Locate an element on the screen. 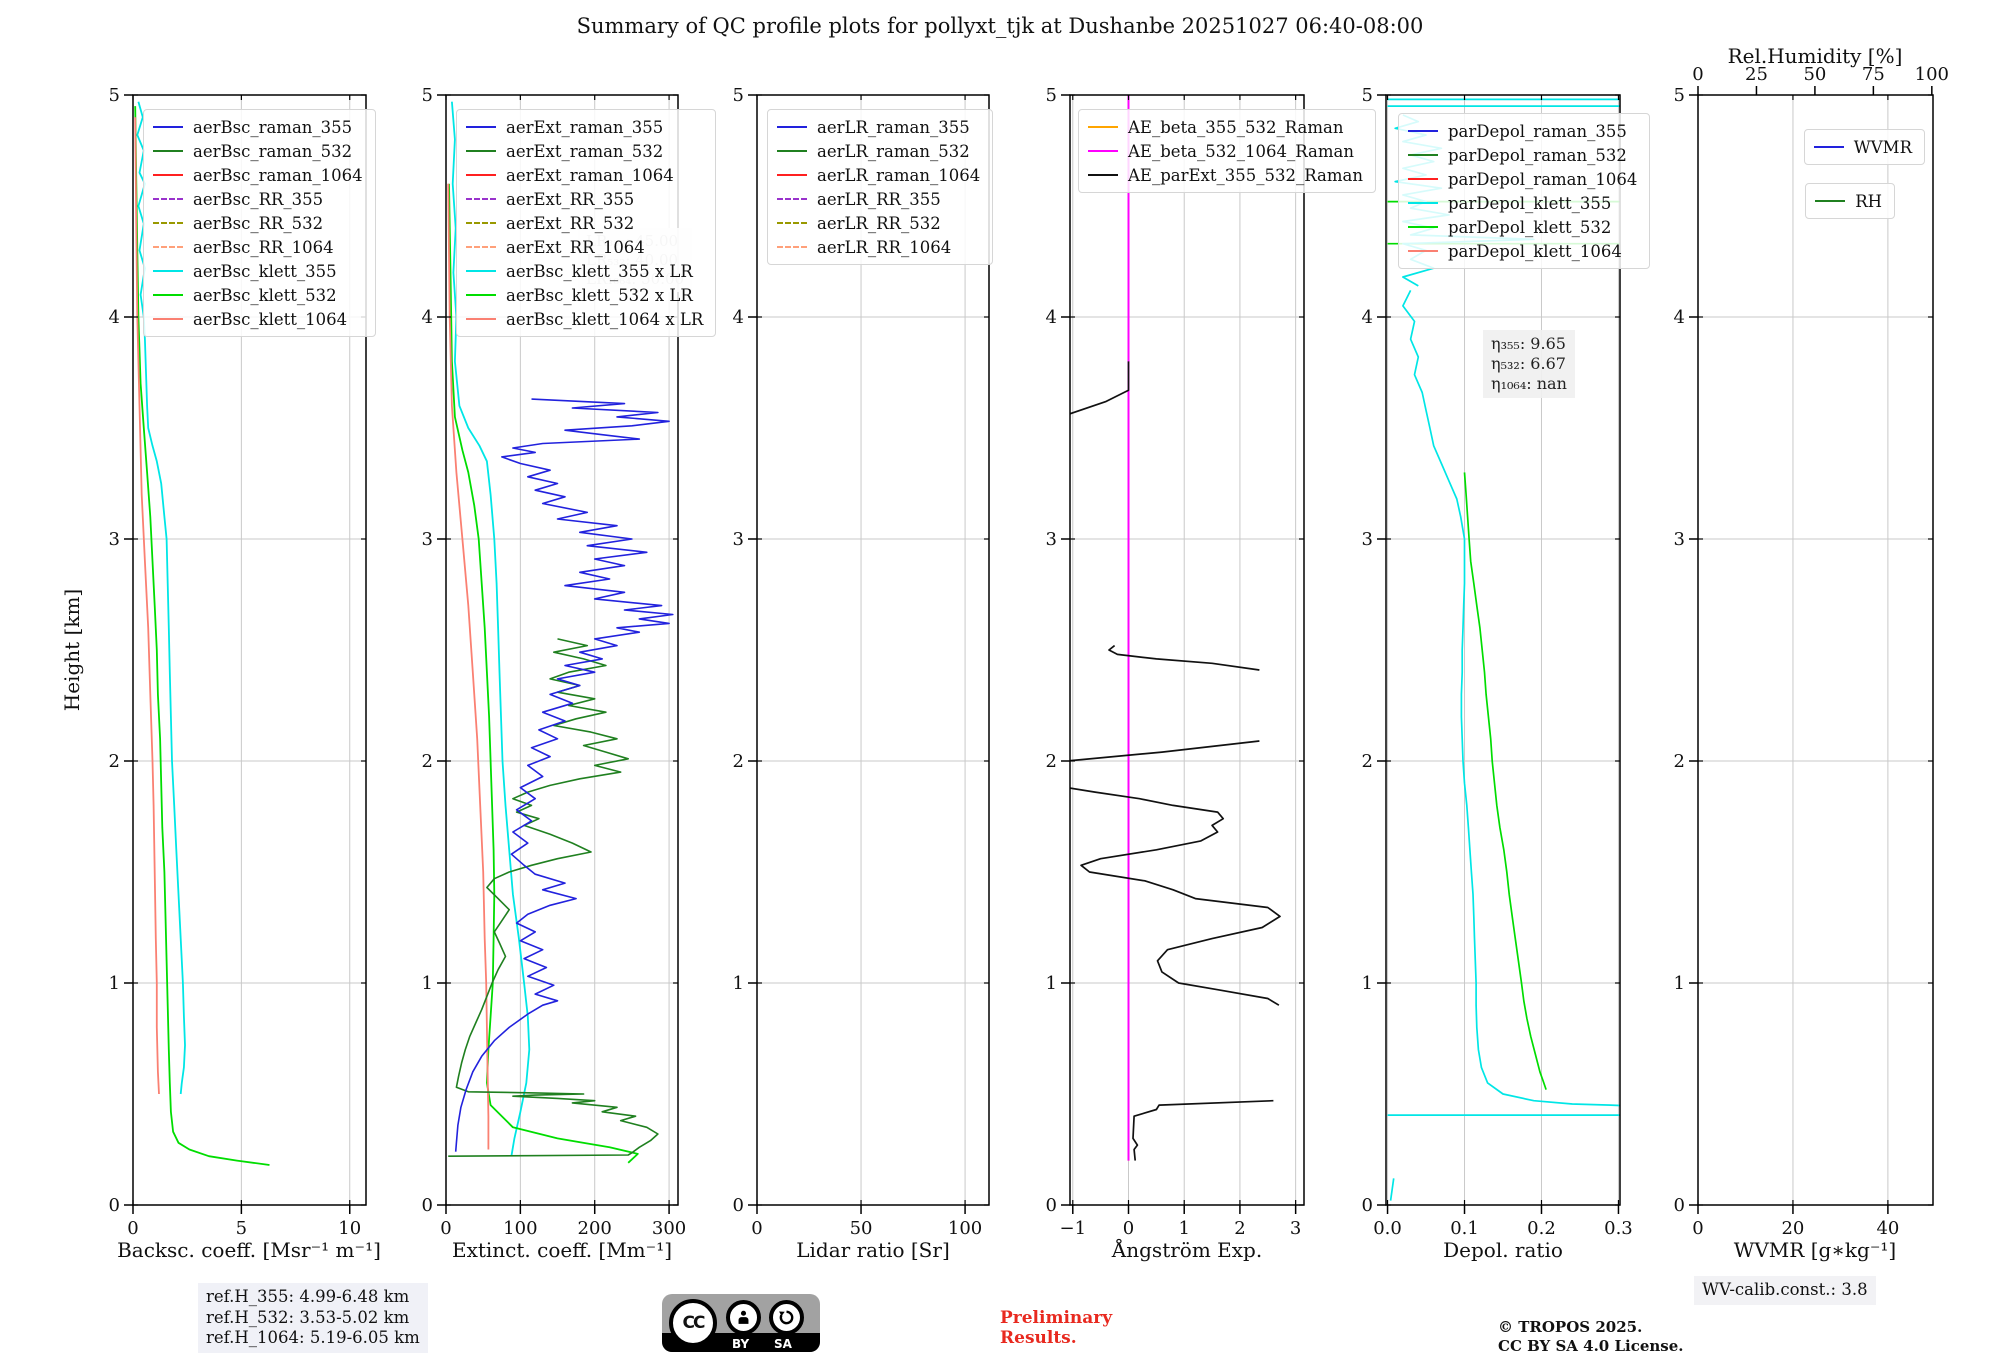 This screenshot has height=1360, width=2000. legend-label: aerLR_RR_532 is located at coordinates (879, 223).